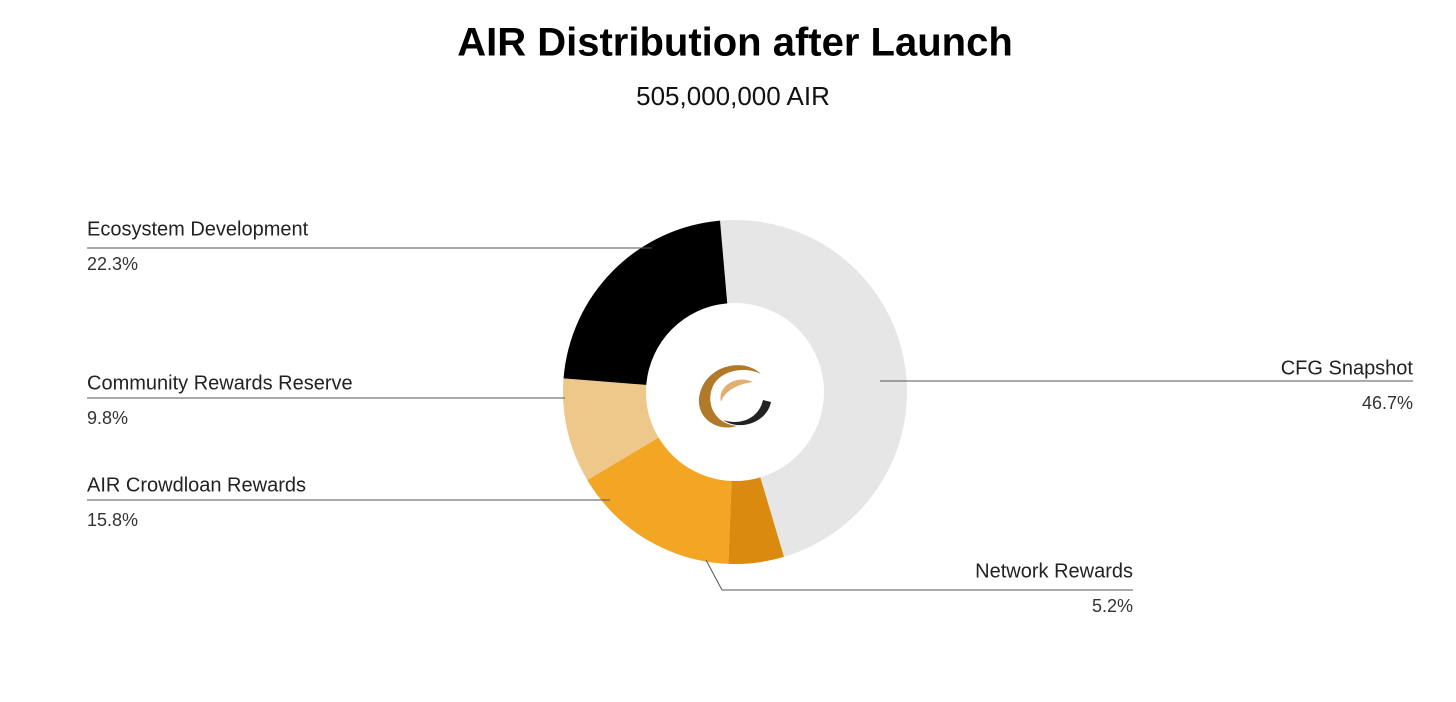 Image resolution: width=1456 pixels, height=702 pixels. Describe the element at coordinates (735, 43) in the screenshot. I see `chart-title: AIR Distribution after Launch` at that location.